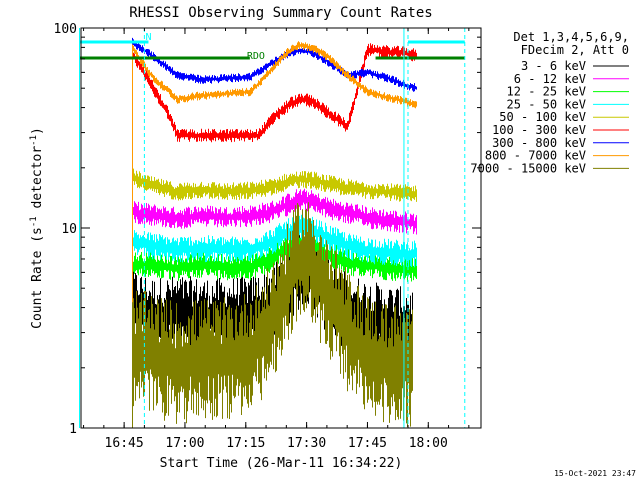  Describe the element at coordinates (550, 79) in the screenshot. I see `legend-label-1: 6 - 12 keV` at that location.